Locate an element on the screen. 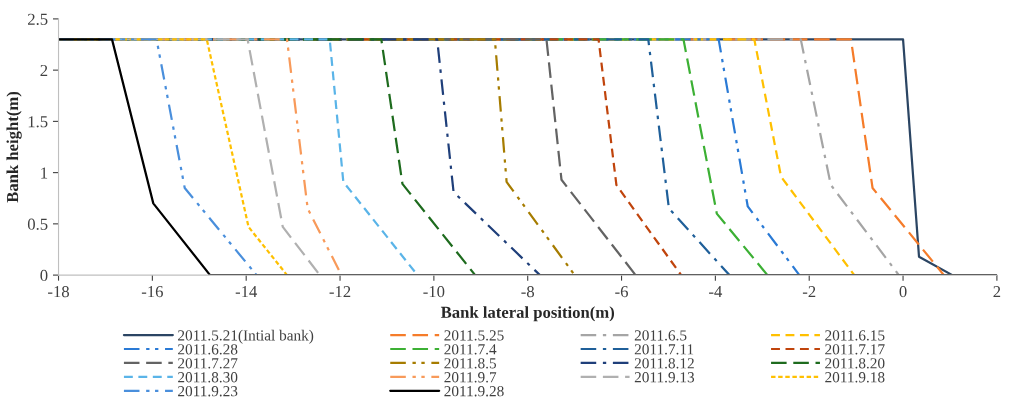  legend-label: 2011.8.30 is located at coordinates (208, 377).